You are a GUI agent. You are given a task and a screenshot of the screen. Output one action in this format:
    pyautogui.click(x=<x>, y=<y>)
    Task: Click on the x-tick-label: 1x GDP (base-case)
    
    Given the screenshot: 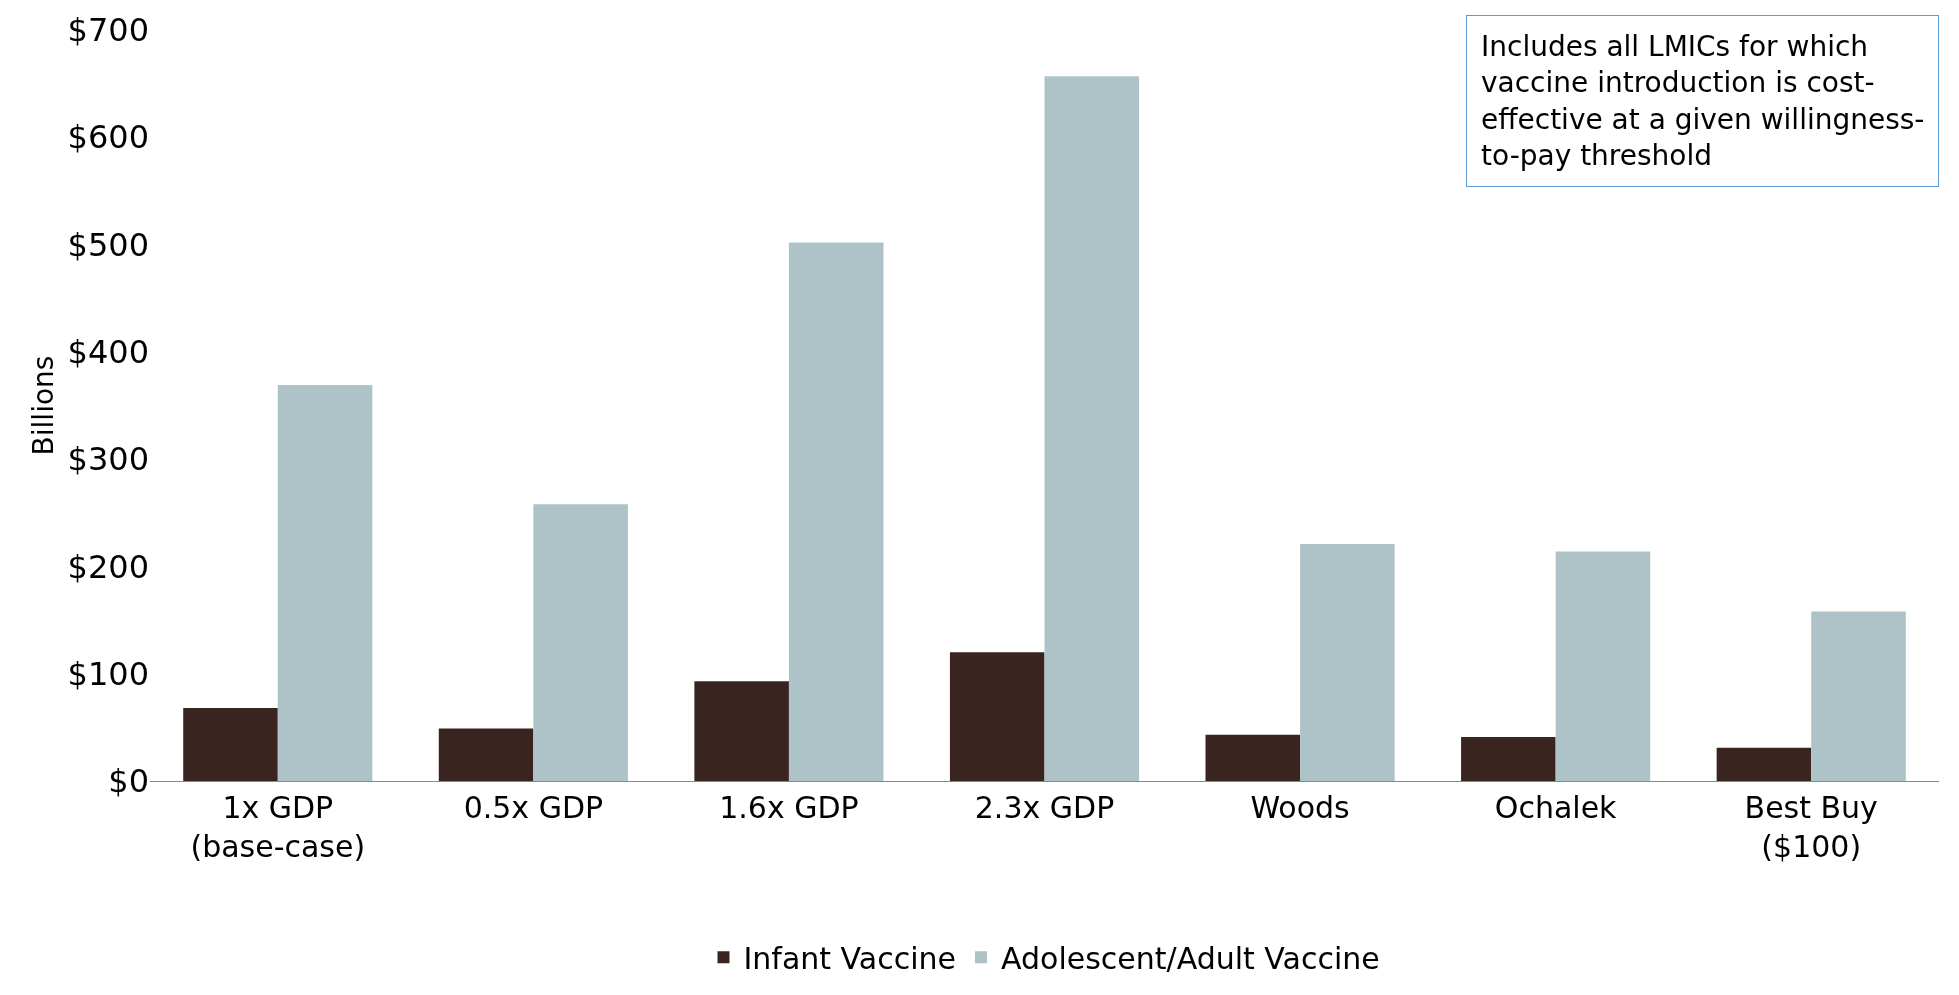 What is the action you would take?
    pyautogui.click(x=278, y=827)
    